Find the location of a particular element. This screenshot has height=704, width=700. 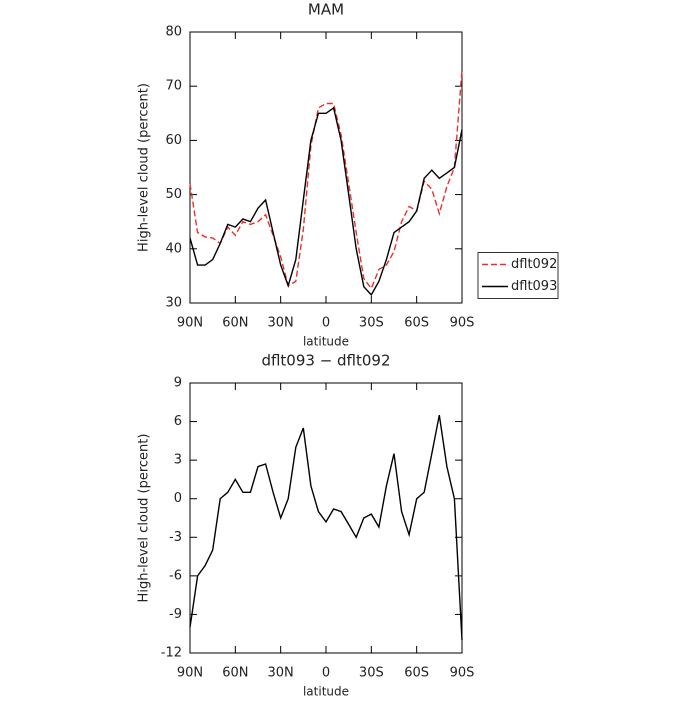

legend-label: dflt093 is located at coordinates (534, 286).